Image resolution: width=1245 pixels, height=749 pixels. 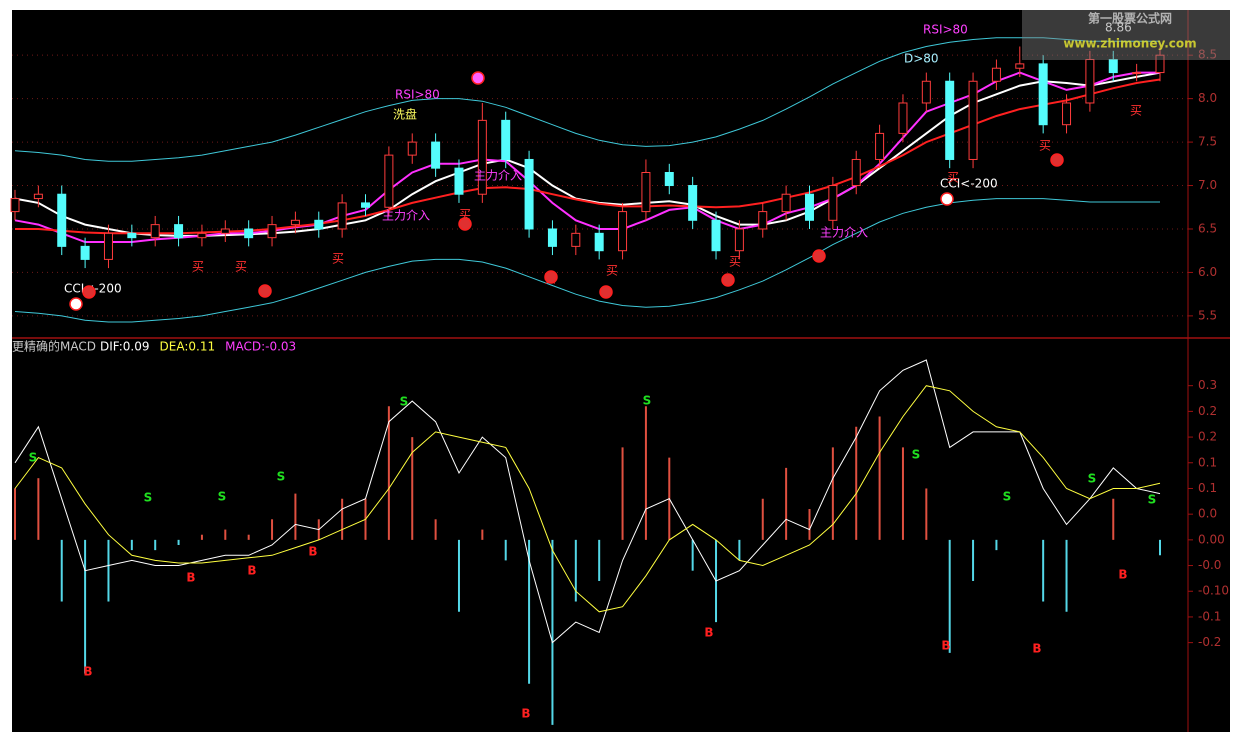 I want to click on watermark: 第一股票公式网, so click(x=1130, y=18).